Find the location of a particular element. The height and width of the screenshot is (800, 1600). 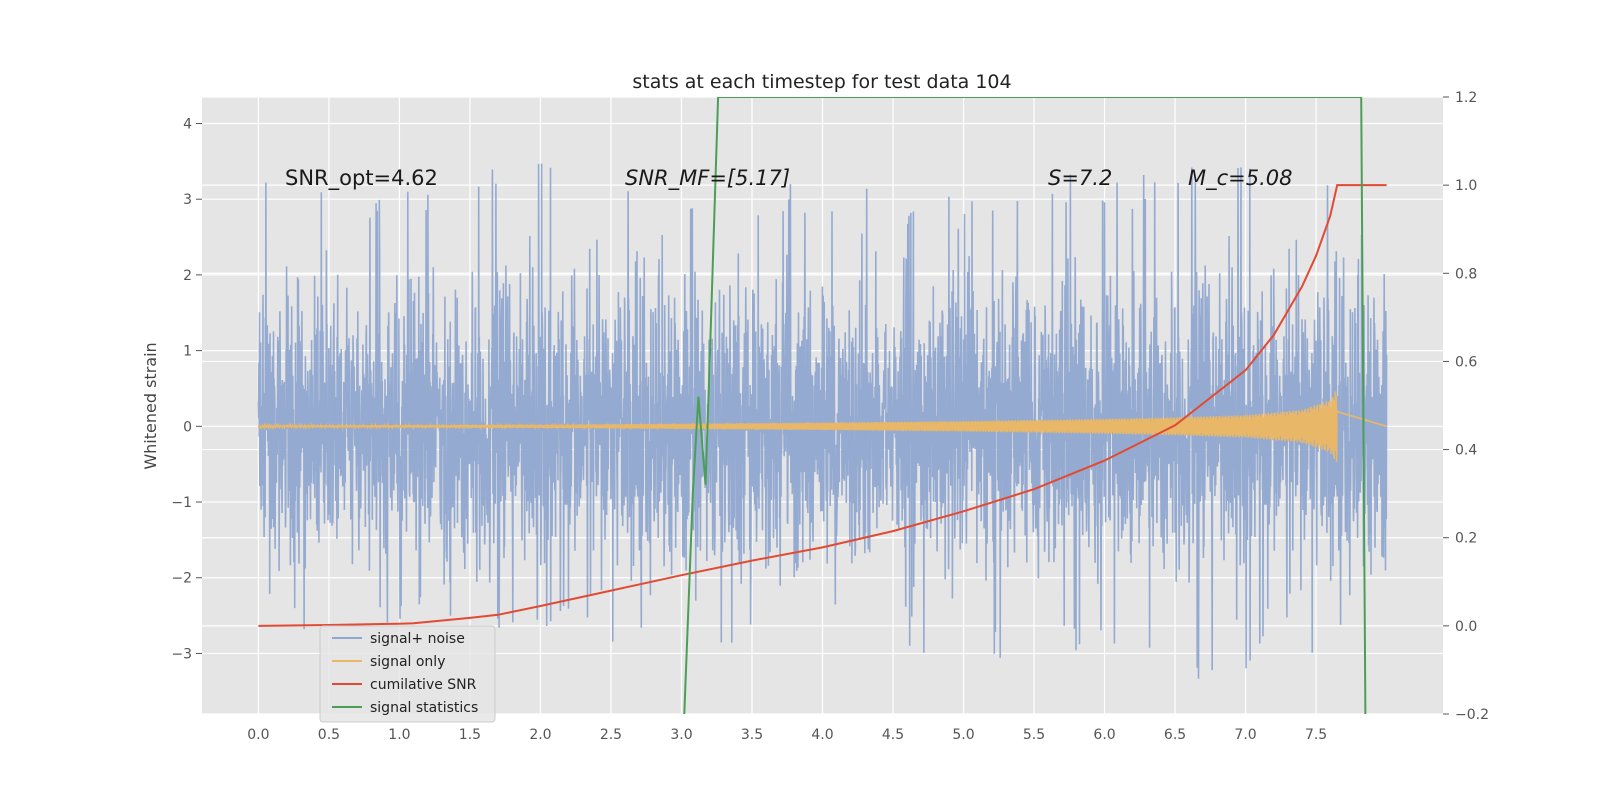

chart-title: stats at each timestep for test data 104 is located at coordinates (821, 82).